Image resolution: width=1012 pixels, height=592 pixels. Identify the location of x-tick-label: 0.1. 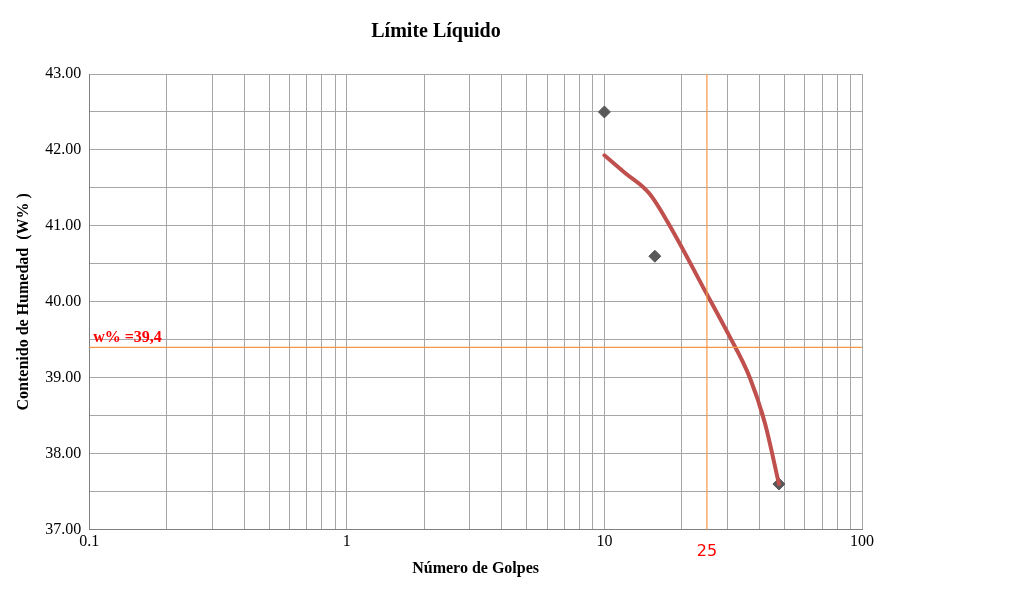
(89, 541).